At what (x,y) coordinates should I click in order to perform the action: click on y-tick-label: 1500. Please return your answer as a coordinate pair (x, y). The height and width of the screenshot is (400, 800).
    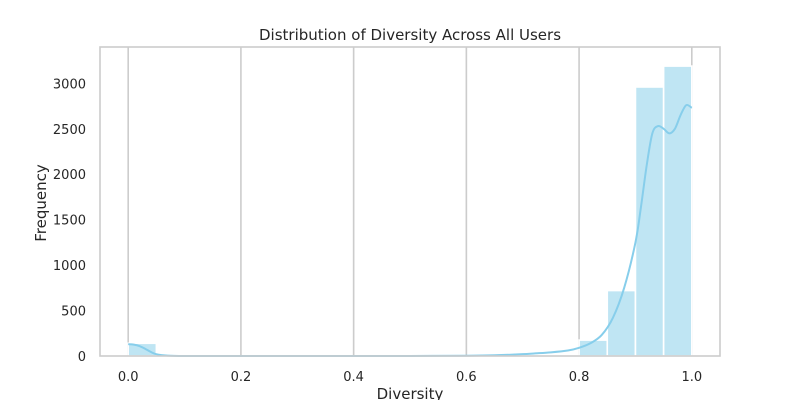
    Looking at the image, I should click on (69, 221).